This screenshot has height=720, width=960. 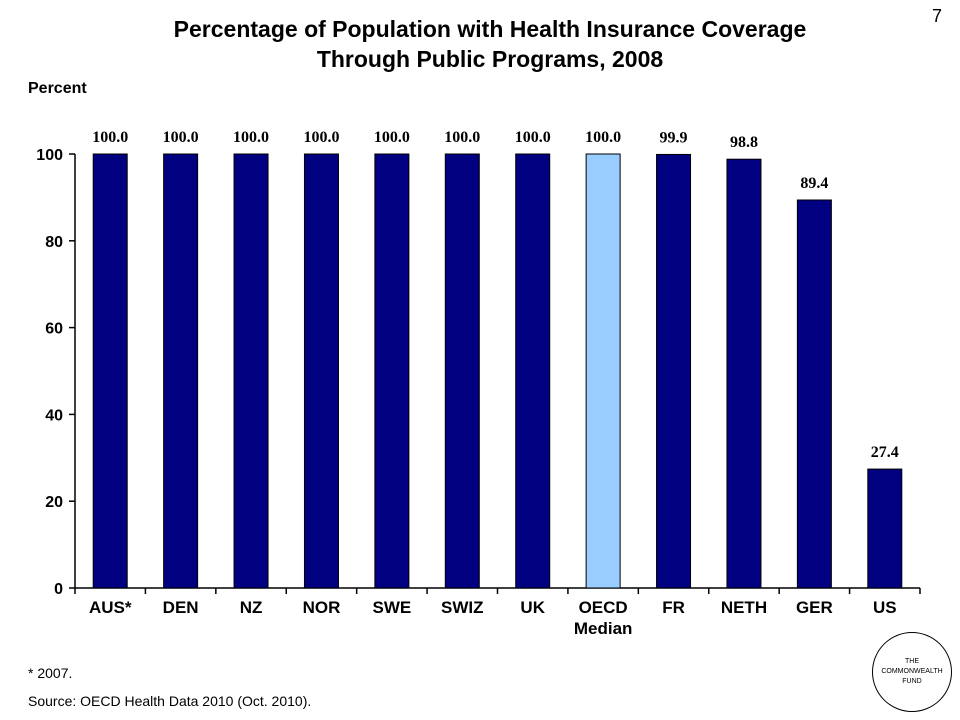 What do you see at coordinates (490, 59) in the screenshot?
I see `chart-title-line-2: Through Public Programs, 2008` at bounding box center [490, 59].